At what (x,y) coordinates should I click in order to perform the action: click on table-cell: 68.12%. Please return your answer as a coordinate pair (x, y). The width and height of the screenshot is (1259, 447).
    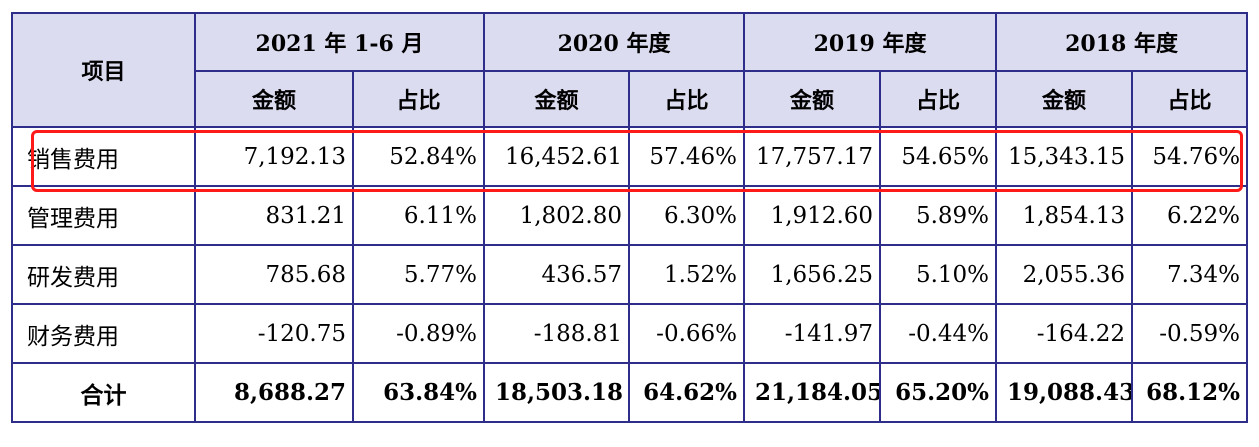
    Looking at the image, I should click on (1190, 392).